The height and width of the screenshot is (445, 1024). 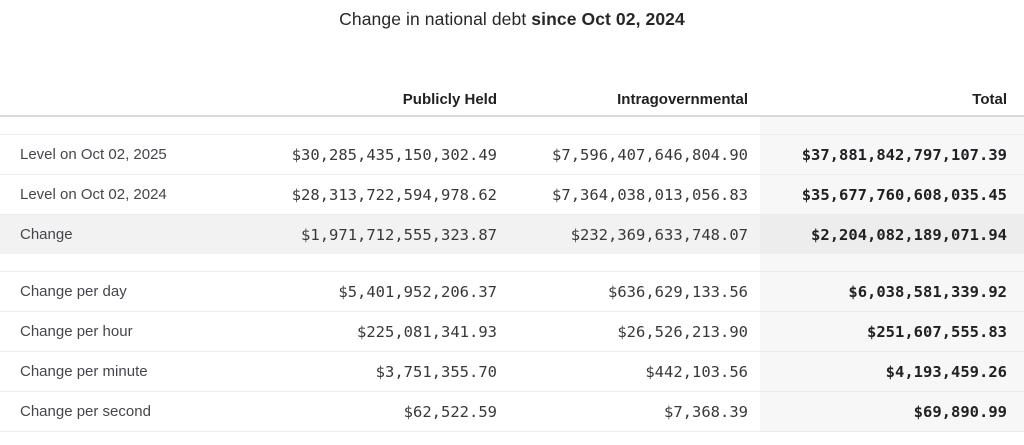 I want to click on cell-intragovernmental: $7,364,038,013,056.83, so click(x=630, y=194).